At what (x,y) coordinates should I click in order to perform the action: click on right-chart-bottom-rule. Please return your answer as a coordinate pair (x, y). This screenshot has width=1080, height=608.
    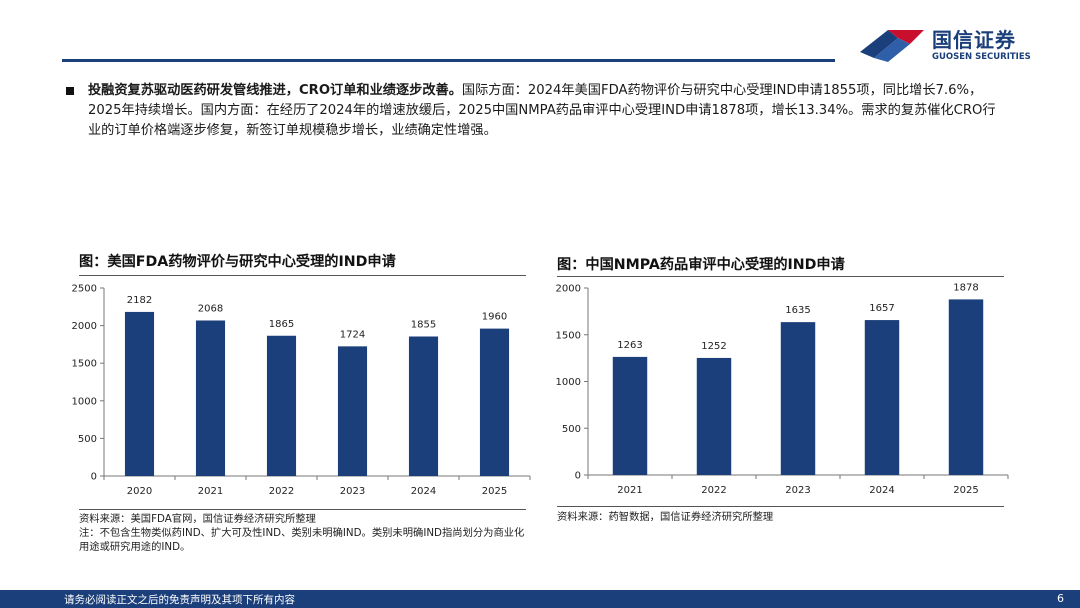
    Looking at the image, I should click on (780, 506).